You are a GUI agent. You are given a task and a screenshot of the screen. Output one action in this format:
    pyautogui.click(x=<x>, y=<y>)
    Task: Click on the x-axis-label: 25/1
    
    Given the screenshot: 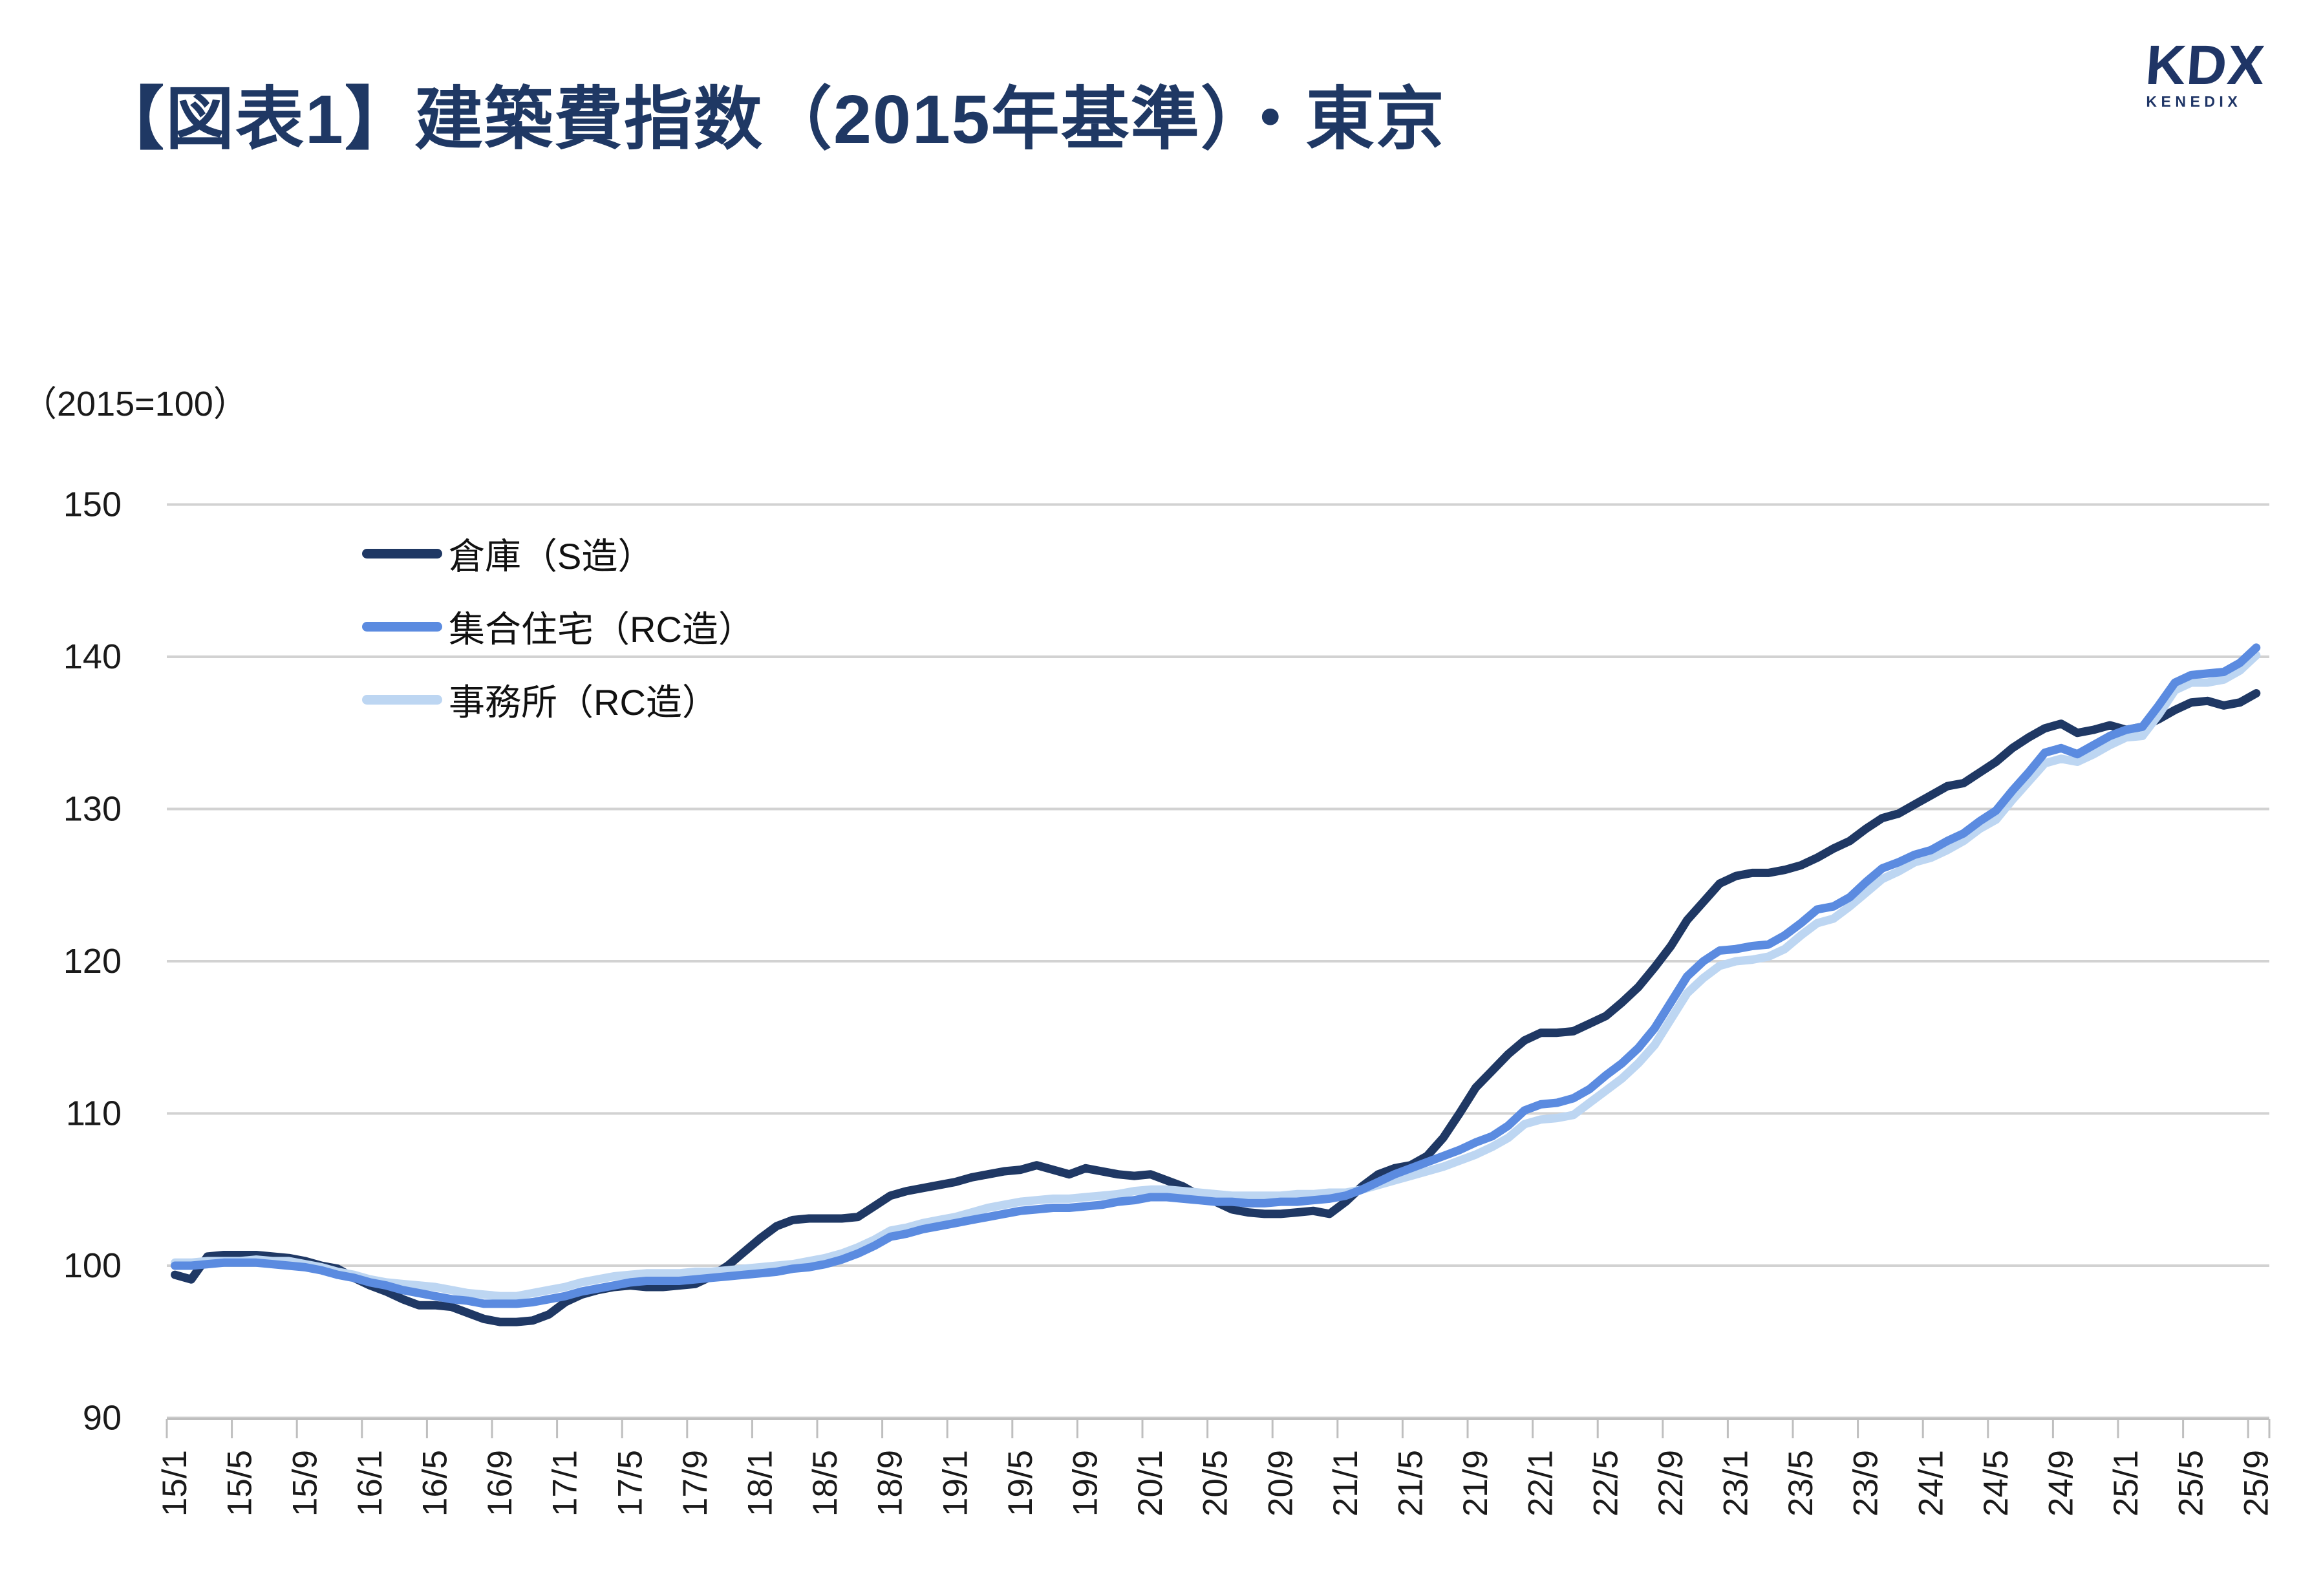 What is the action you would take?
    pyautogui.click(x=2126, y=1483)
    